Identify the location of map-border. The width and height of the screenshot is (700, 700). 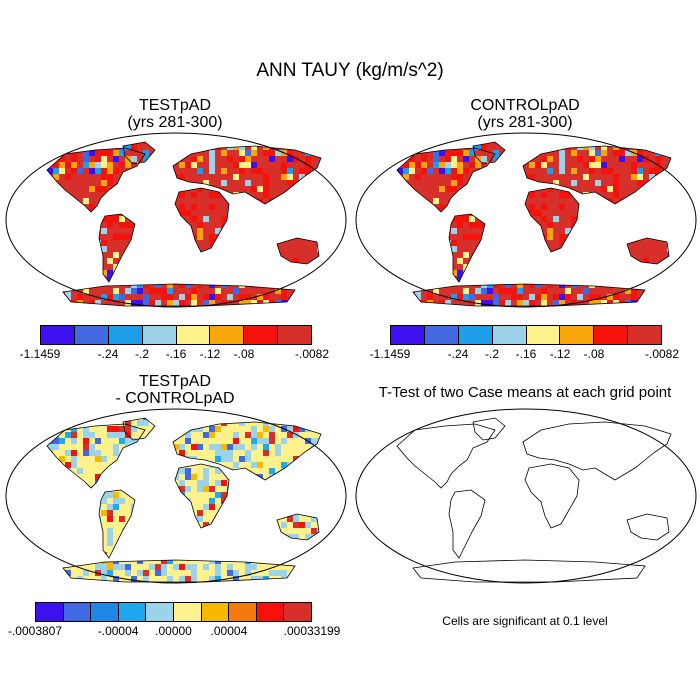
(176, 220).